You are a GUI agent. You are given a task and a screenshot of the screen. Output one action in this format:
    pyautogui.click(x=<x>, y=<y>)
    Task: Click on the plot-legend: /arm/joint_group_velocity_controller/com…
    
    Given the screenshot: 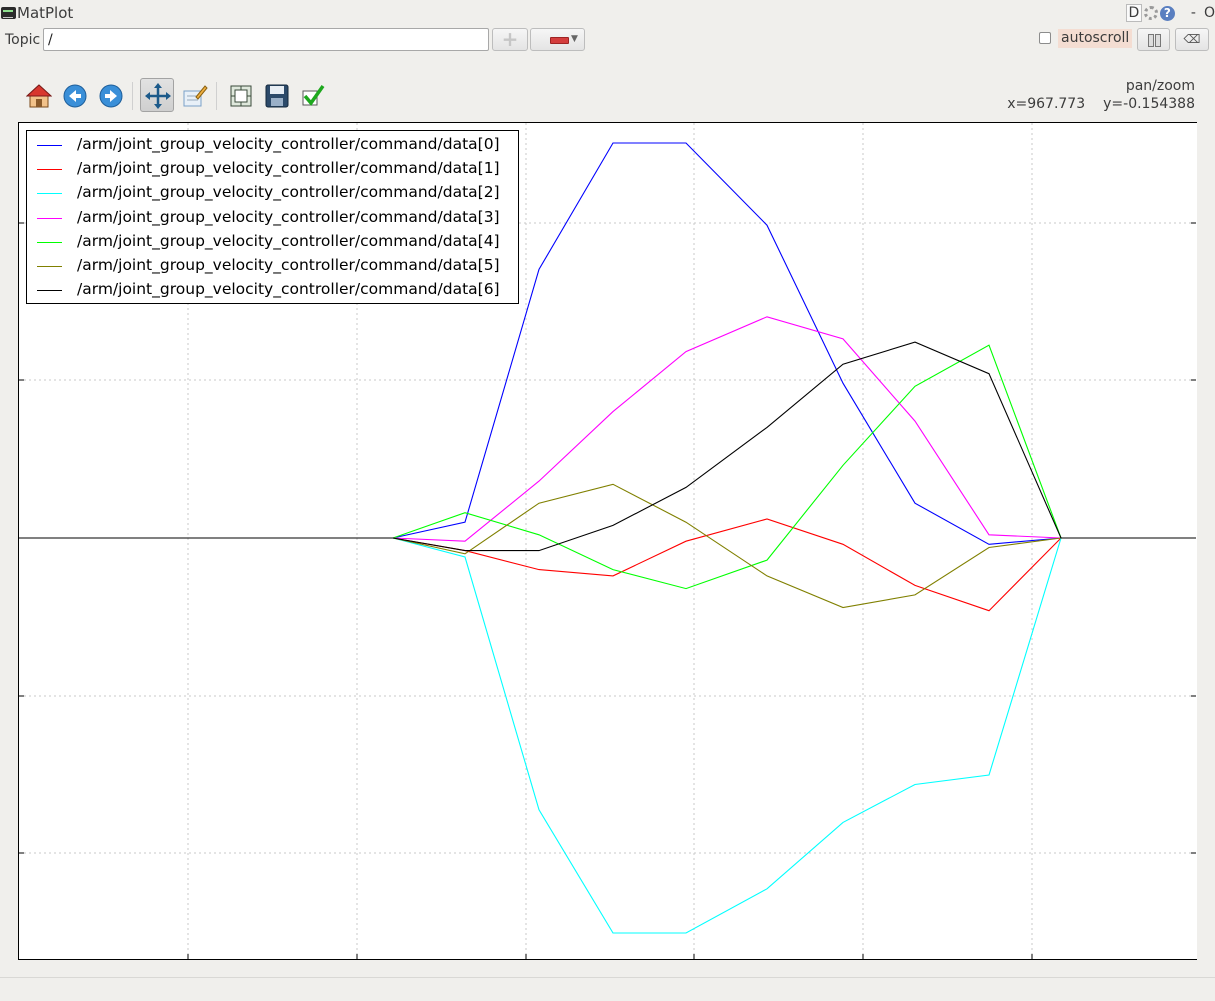 What is the action you would take?
    pyautogui.click(x=272, y=217)
    